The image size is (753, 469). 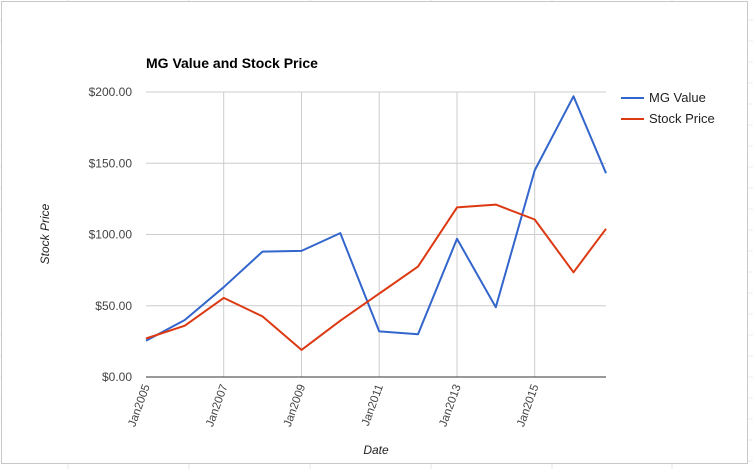 I want to click on y-tick-label: $100.00, so click(x=111, y=235).